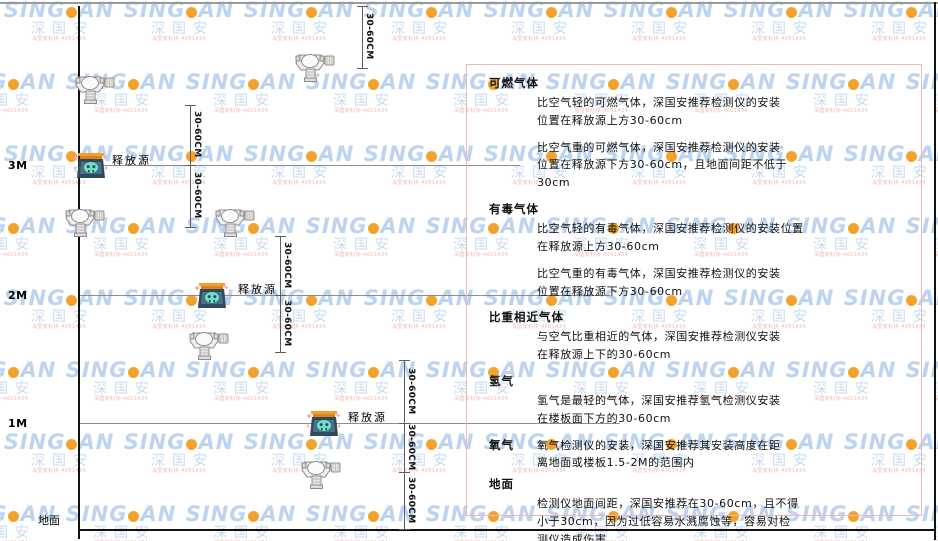  I want to click on panel-text-line: 氧气检测仪的安装，深国安推荐其安装高度在距, so click(659, 445).